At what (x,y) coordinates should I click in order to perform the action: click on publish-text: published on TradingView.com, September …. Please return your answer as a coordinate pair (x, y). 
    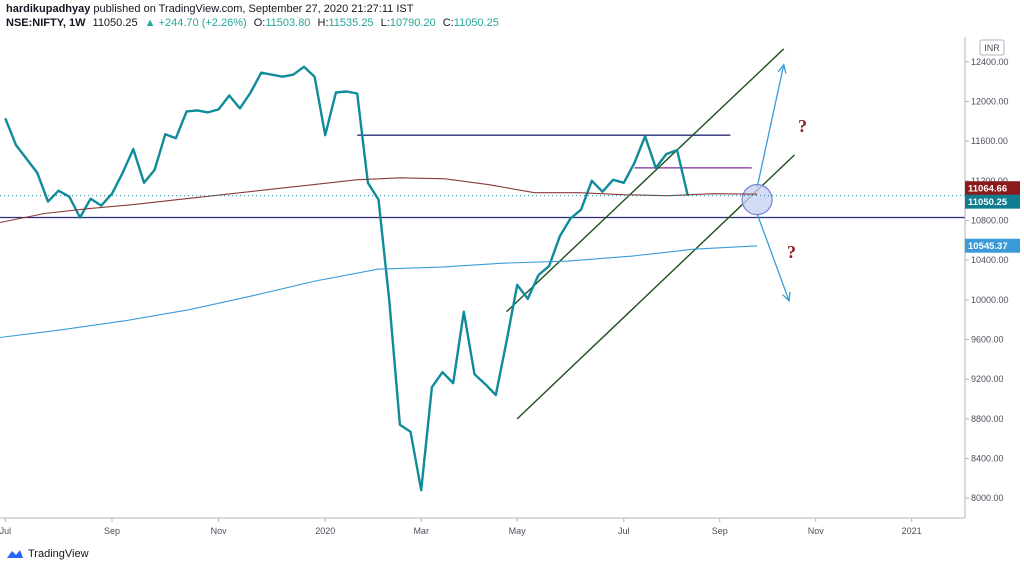
    Looking at the image, I should click on (253, 9).